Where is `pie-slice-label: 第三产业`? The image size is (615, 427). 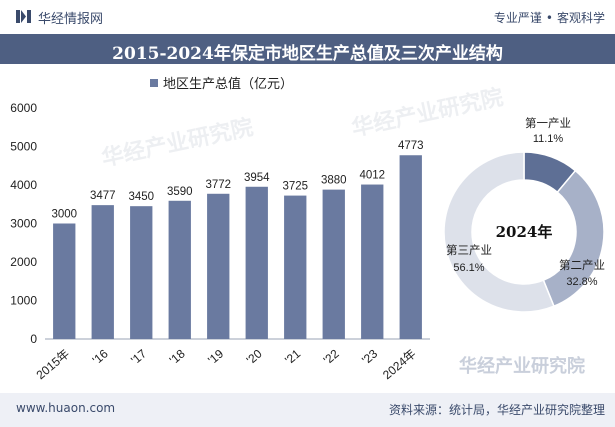
pie-slice-label: 第三产业 is located at coordinates (469, 250).